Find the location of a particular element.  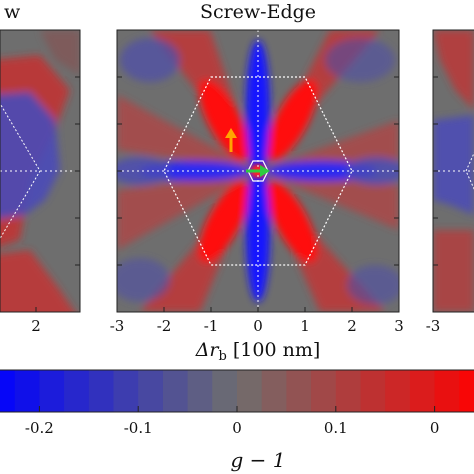

arrow-orange-head is located at coordinates (231, 133).